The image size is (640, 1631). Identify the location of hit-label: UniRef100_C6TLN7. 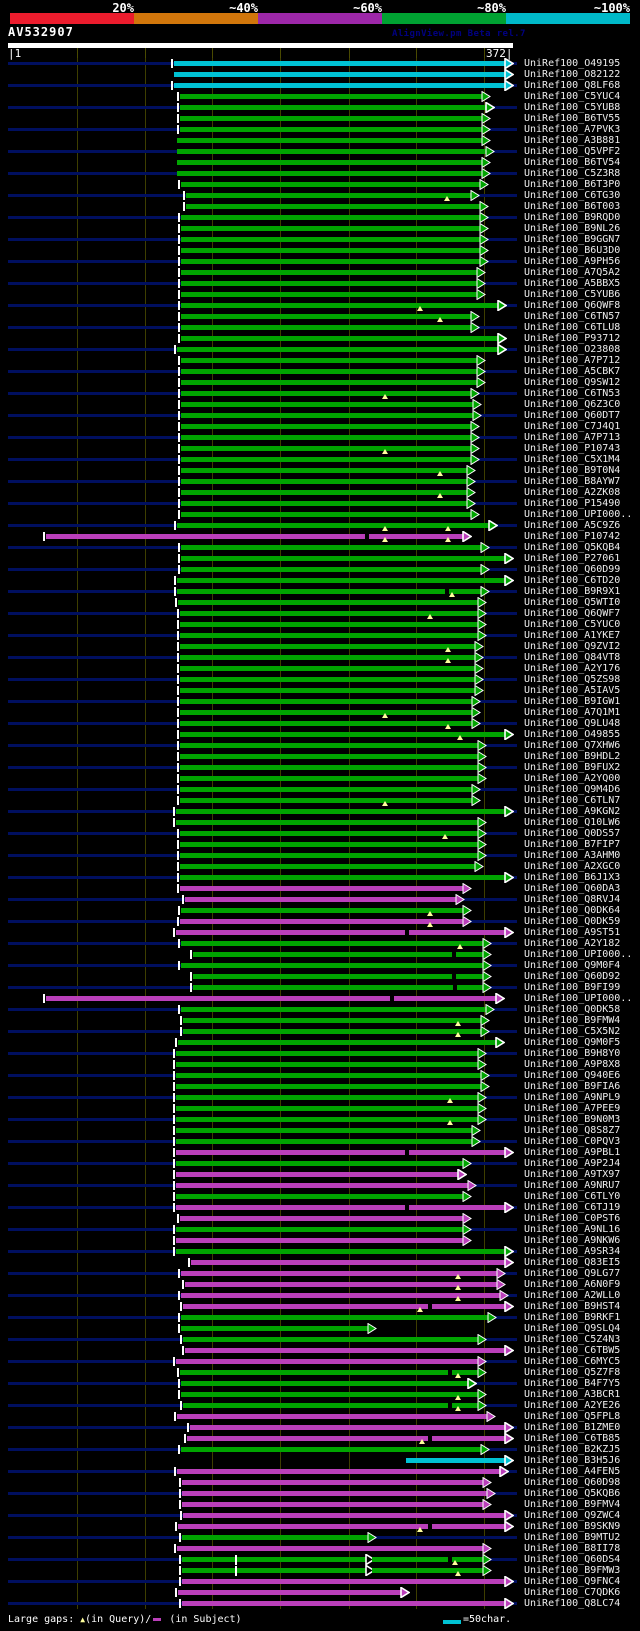
(572, 800).